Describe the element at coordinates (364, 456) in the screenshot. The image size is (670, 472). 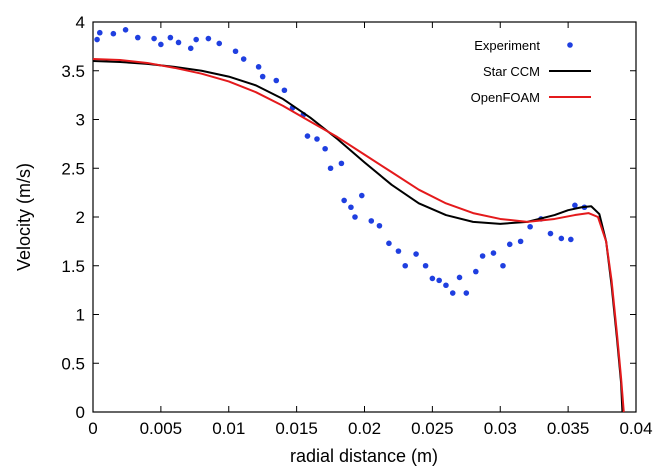
I see `x-axis-label: radial distance (m)` at that location.